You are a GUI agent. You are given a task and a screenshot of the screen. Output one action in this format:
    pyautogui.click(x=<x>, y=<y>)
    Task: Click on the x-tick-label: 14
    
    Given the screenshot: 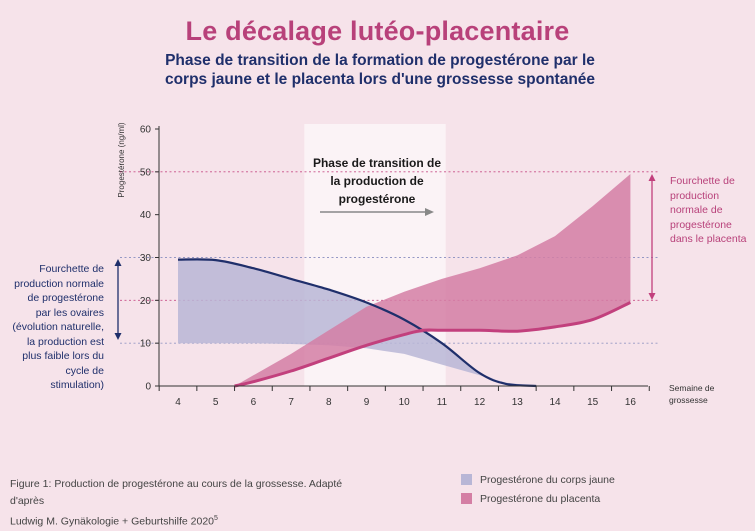 What is the action you would take?
    pyautogui.click(x=555, y=402)
    